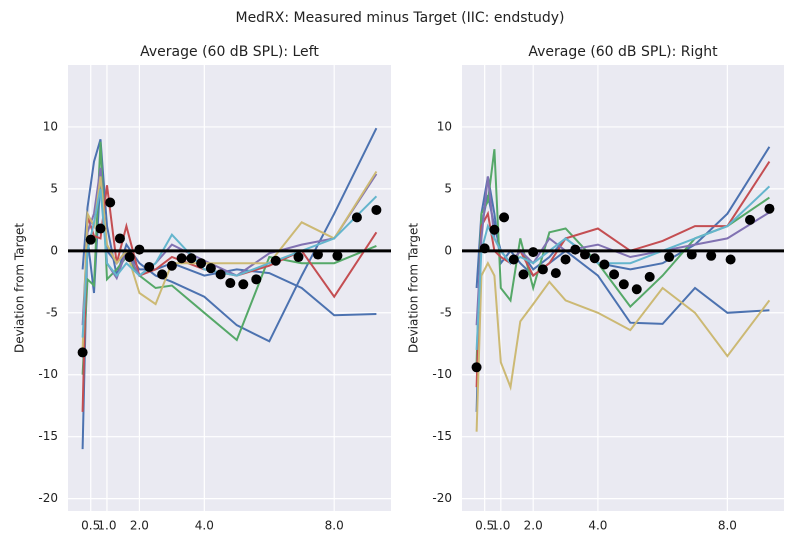 This screenshot has height=550, width=800. Describe the element at coordinates (229, 52) in the screenshot. I see `axes-title: Average (60 dB SPL): Left` at that location.